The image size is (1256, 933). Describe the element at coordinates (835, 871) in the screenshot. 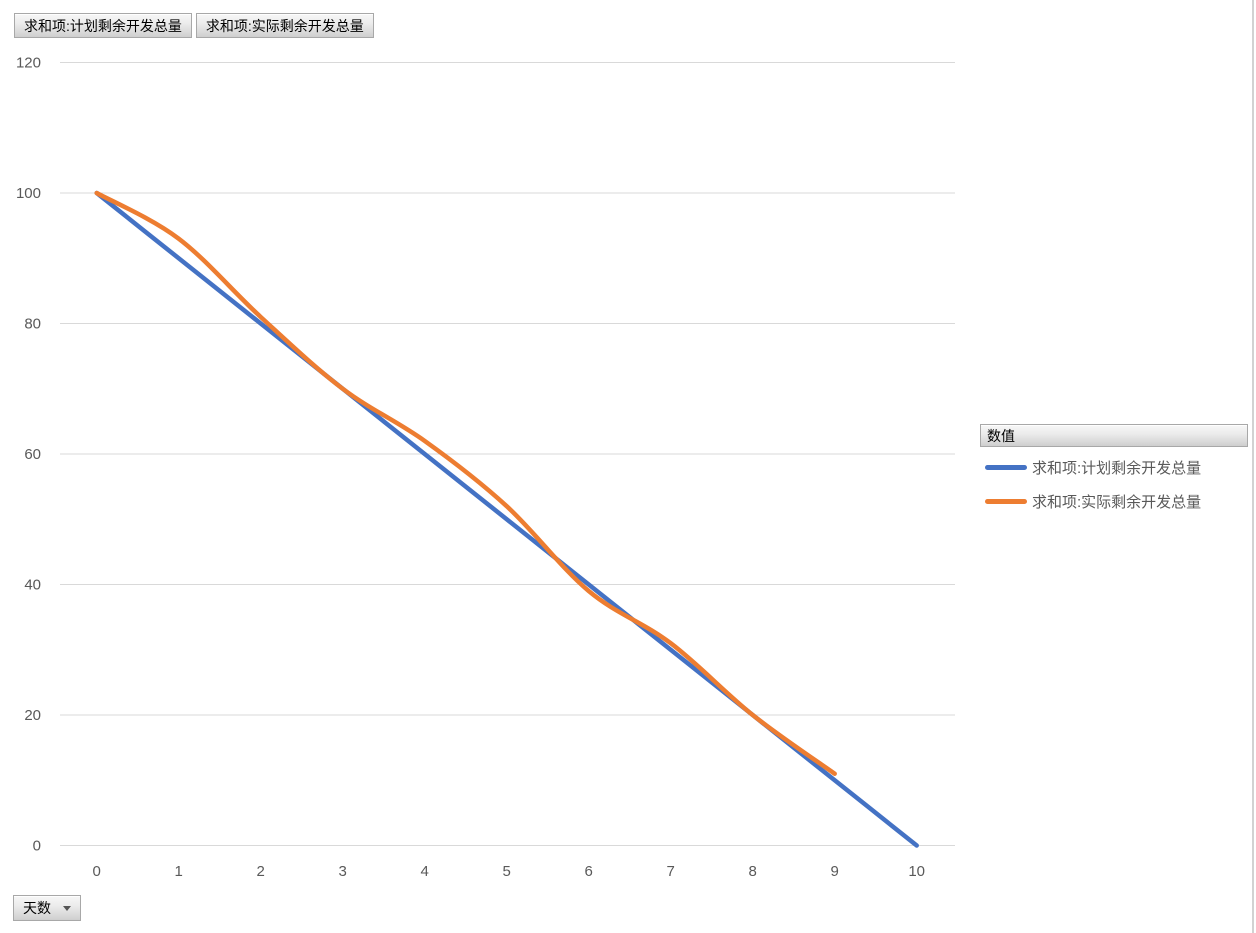

I see `x-tick-label: 9` at that location.